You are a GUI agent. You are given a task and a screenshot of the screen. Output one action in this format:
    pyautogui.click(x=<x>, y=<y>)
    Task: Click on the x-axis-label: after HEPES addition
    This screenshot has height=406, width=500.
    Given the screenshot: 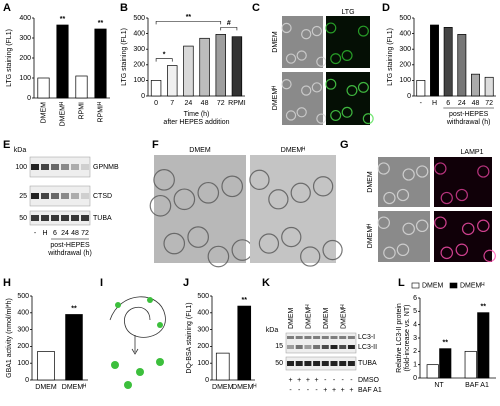 What is the action you would take?
    pyautogui.click(x=196, y=122)
    